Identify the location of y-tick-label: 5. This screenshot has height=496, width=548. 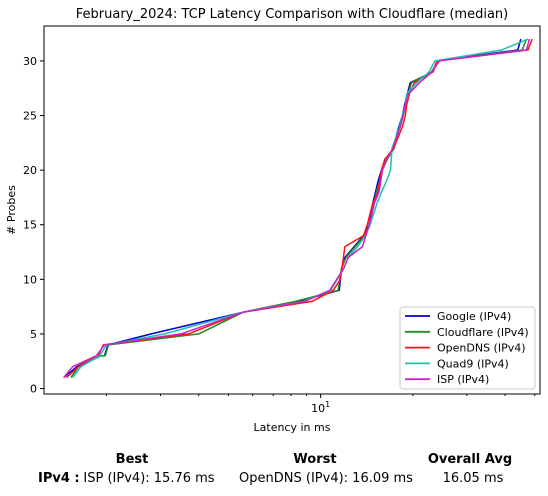
(33, 334).